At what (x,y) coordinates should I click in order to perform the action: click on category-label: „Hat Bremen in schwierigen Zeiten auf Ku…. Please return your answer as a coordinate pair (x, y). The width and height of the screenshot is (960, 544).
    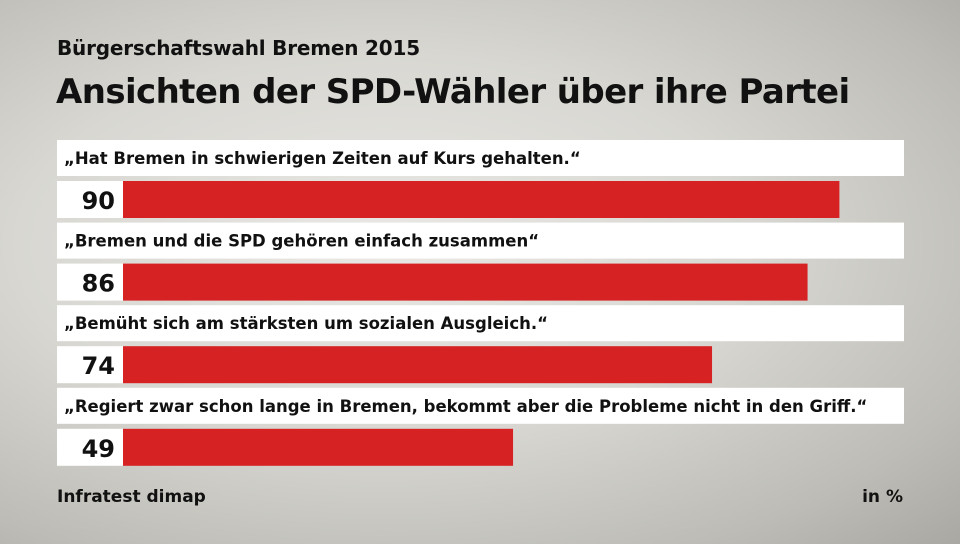
    Looking at the image, I should click on (322, 158).